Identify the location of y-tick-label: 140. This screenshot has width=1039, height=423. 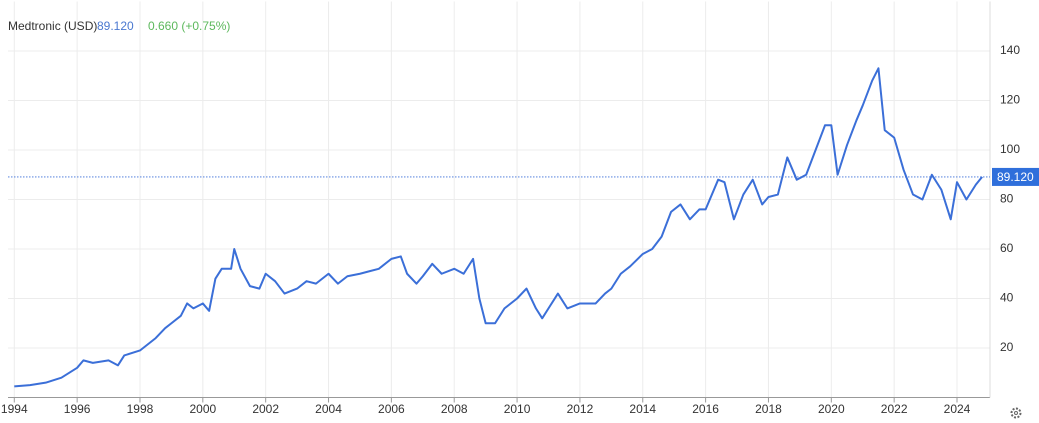
(1010, 50).